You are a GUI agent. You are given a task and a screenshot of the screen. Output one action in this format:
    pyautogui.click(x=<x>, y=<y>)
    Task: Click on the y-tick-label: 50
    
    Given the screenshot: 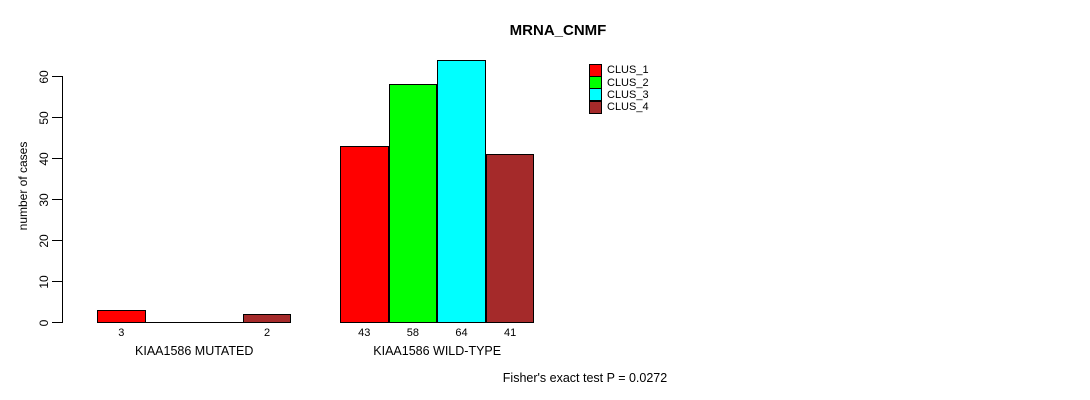 What is the action you would take?
    pyautogui.click(x=44, y=117)
    